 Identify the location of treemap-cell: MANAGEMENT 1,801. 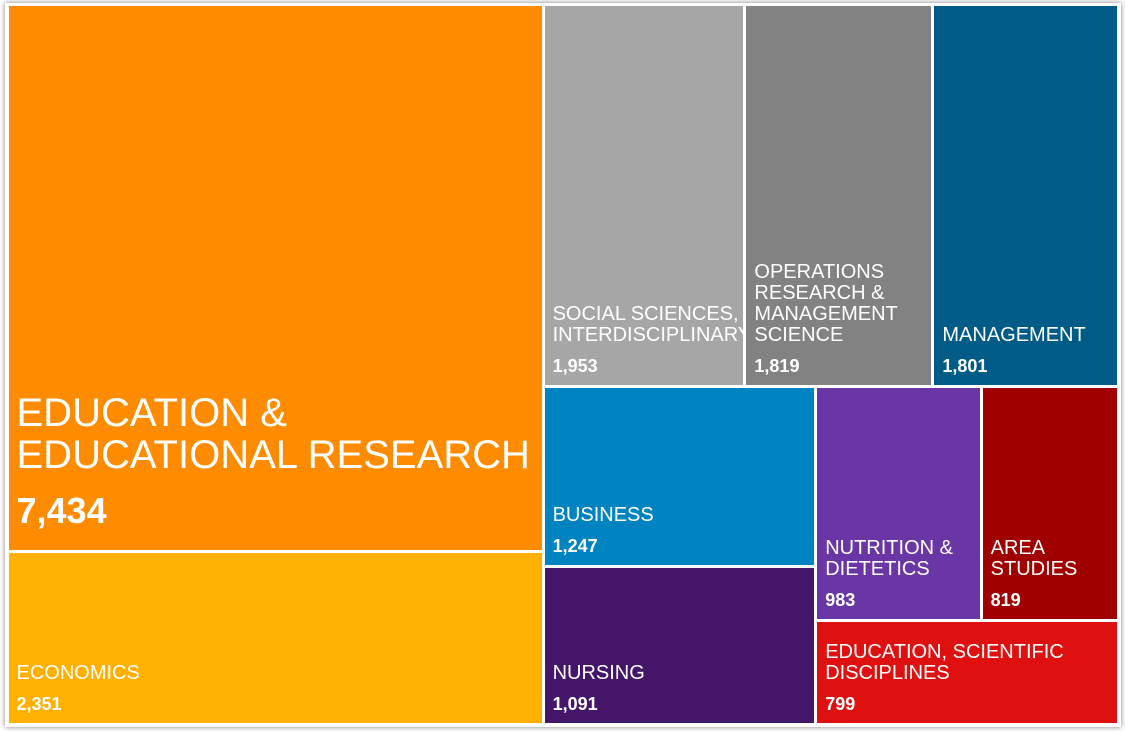
(1026, 195).